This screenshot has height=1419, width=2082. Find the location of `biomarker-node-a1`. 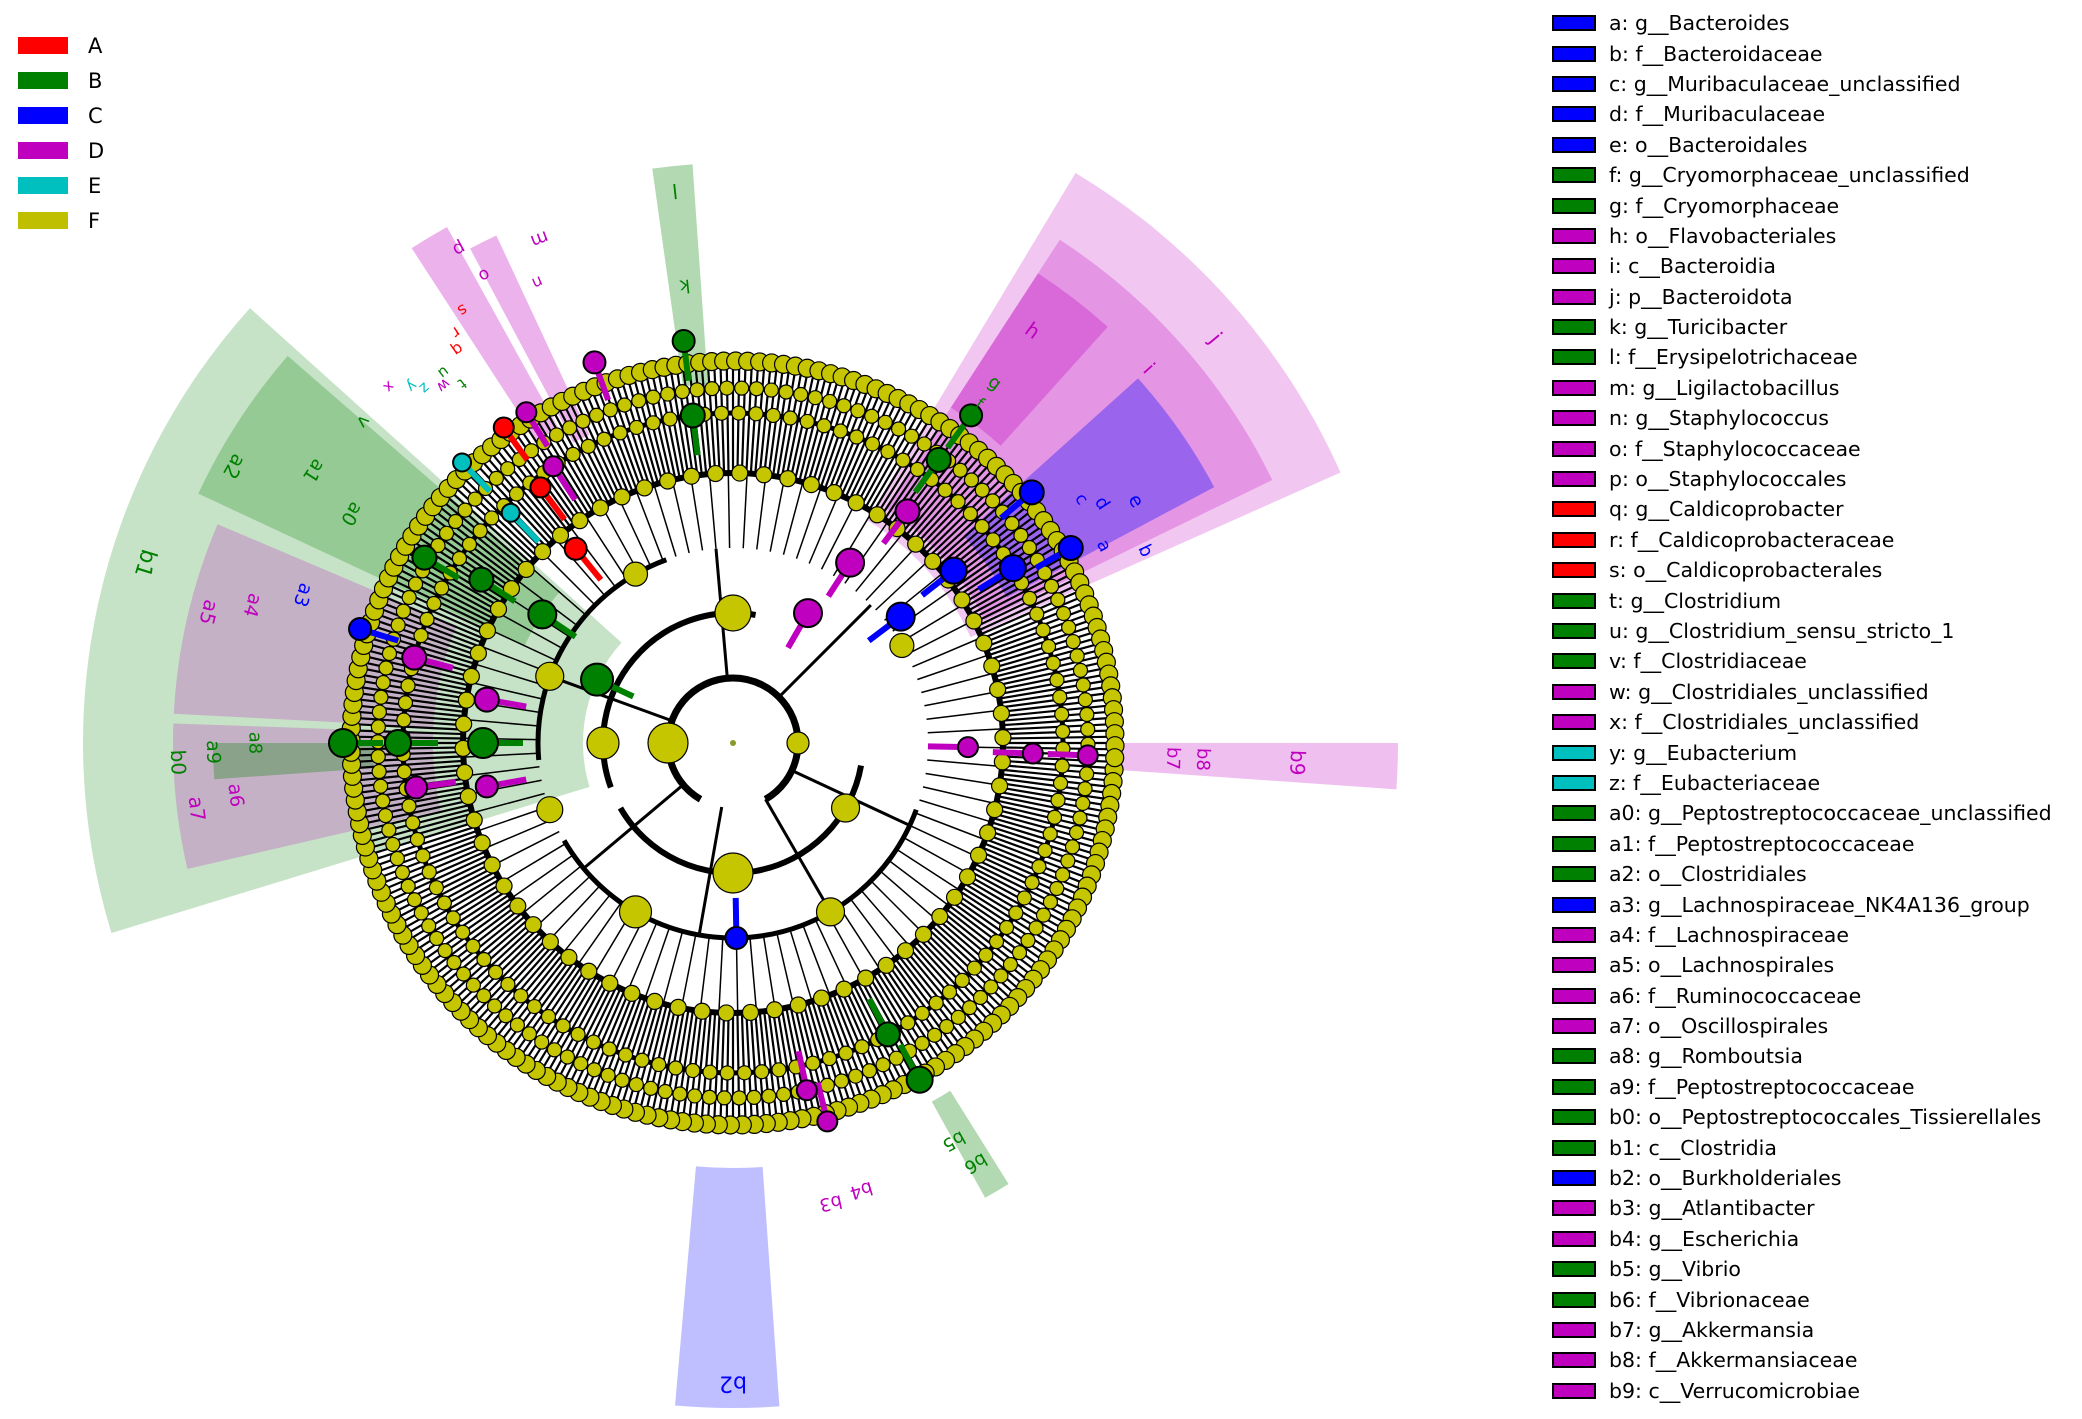

biomarker-node-a1 is located at coordinates (481, 579).